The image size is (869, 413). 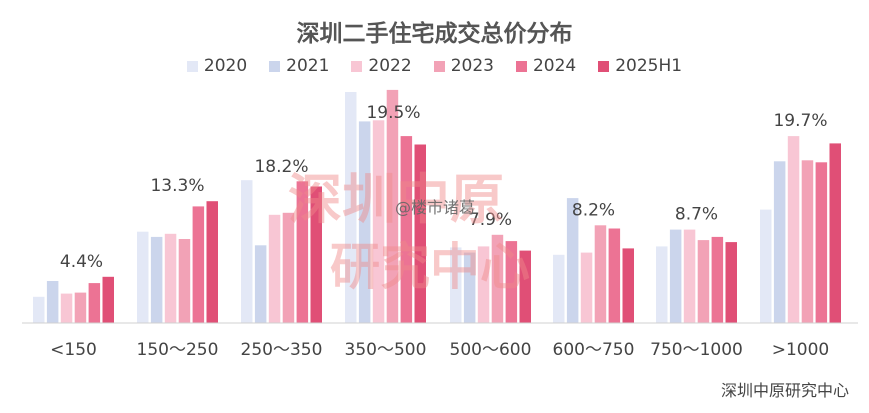 What do you see at coordinates (225, 66) in the screenshot?
I see `legend-label: 2020` at bounding box center [225, 66].